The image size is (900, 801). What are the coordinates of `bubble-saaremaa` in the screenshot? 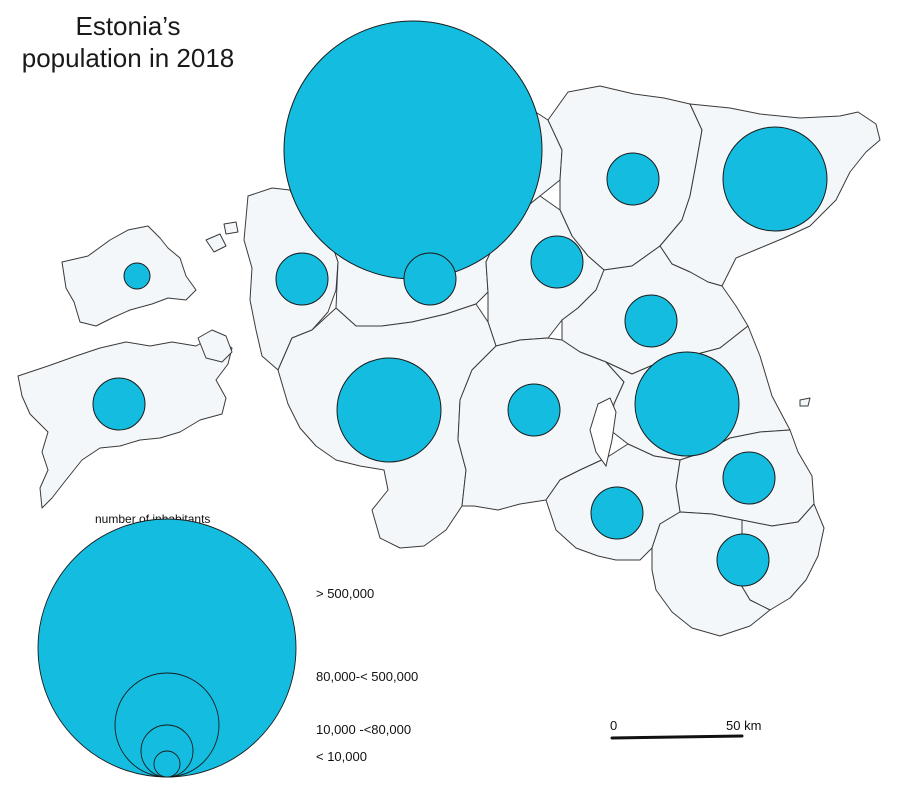 It's located at (119, 404).